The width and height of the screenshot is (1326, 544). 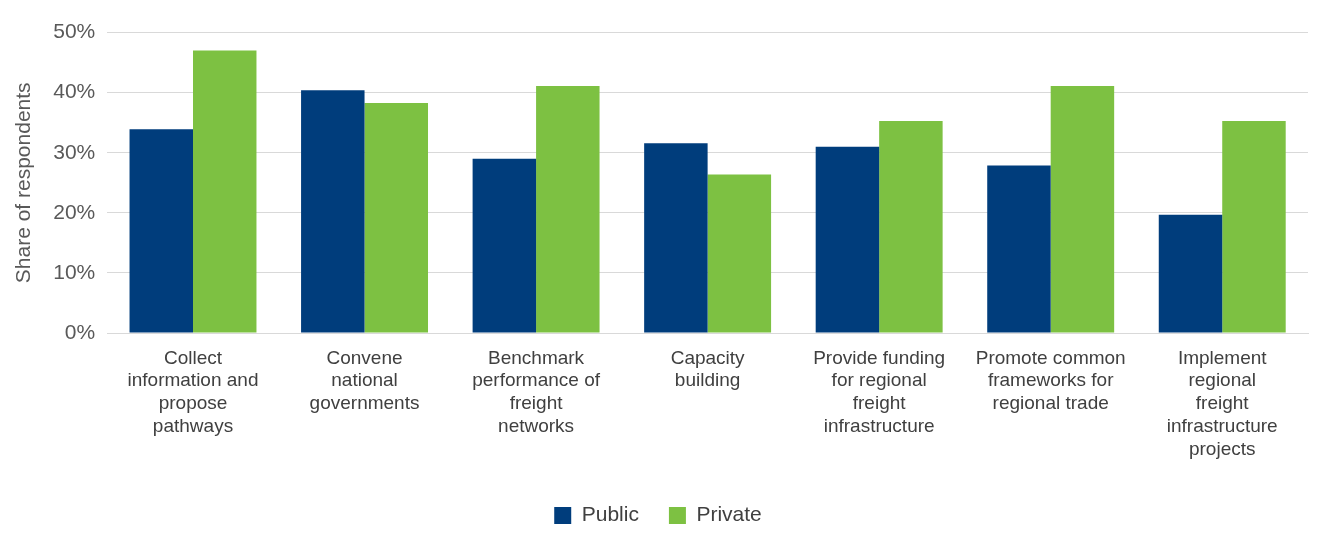 What do you see at coordinates (193, 391) in the screenshot?
I see `x-tick-label: Collect information and propose pathways` at bounding box center [193, 391].